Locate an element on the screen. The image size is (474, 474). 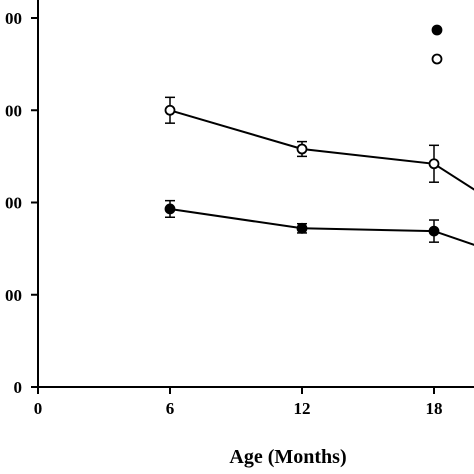
x-tick-label: 18 is located at coordinates (434, 408).